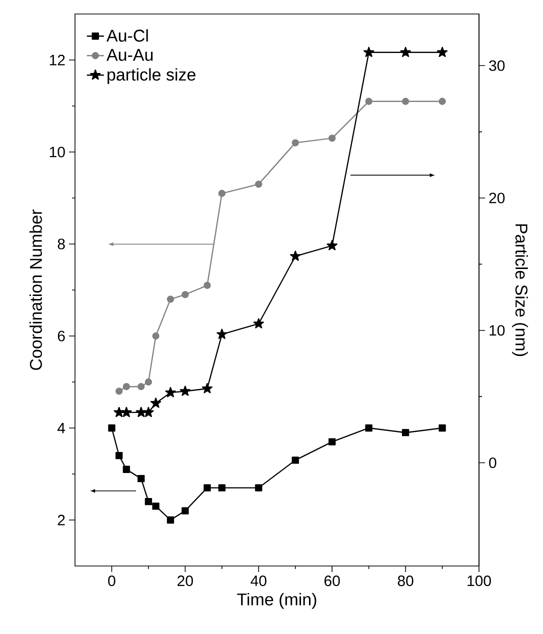  Describe the element at coordinates (61, 244) in the screenshot. I see `y-tick-label: 8` at that location.